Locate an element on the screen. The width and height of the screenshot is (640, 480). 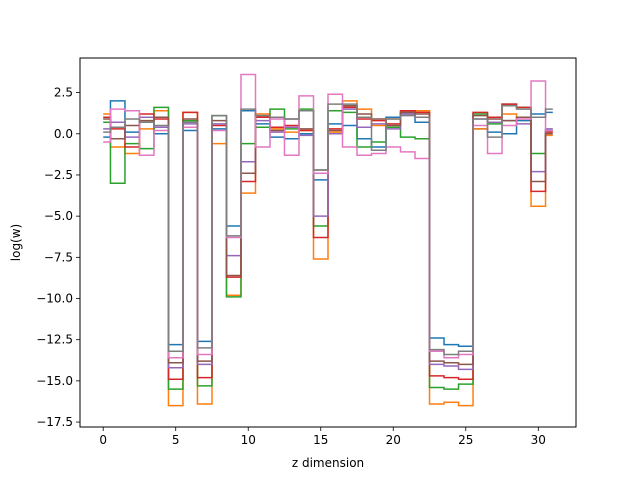
y-tick-label: −17.5 is located at coordinates (54, 422).